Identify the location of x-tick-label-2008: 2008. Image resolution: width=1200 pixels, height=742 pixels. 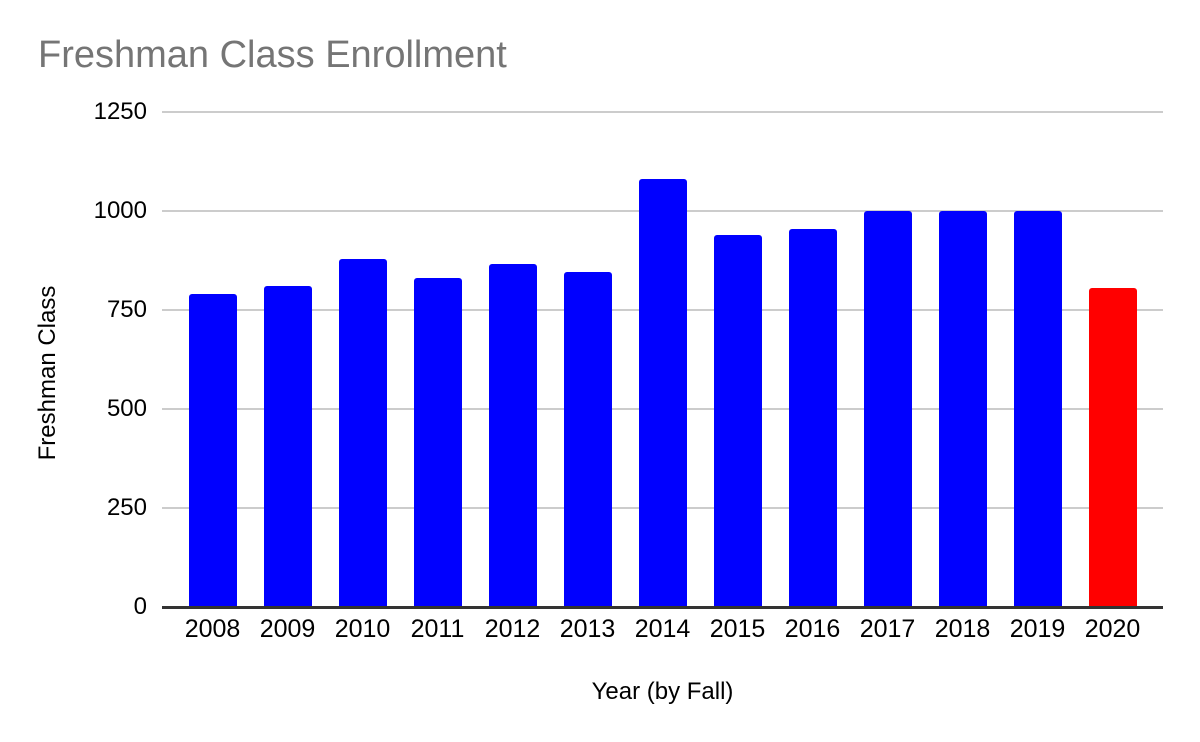
(212, 629).